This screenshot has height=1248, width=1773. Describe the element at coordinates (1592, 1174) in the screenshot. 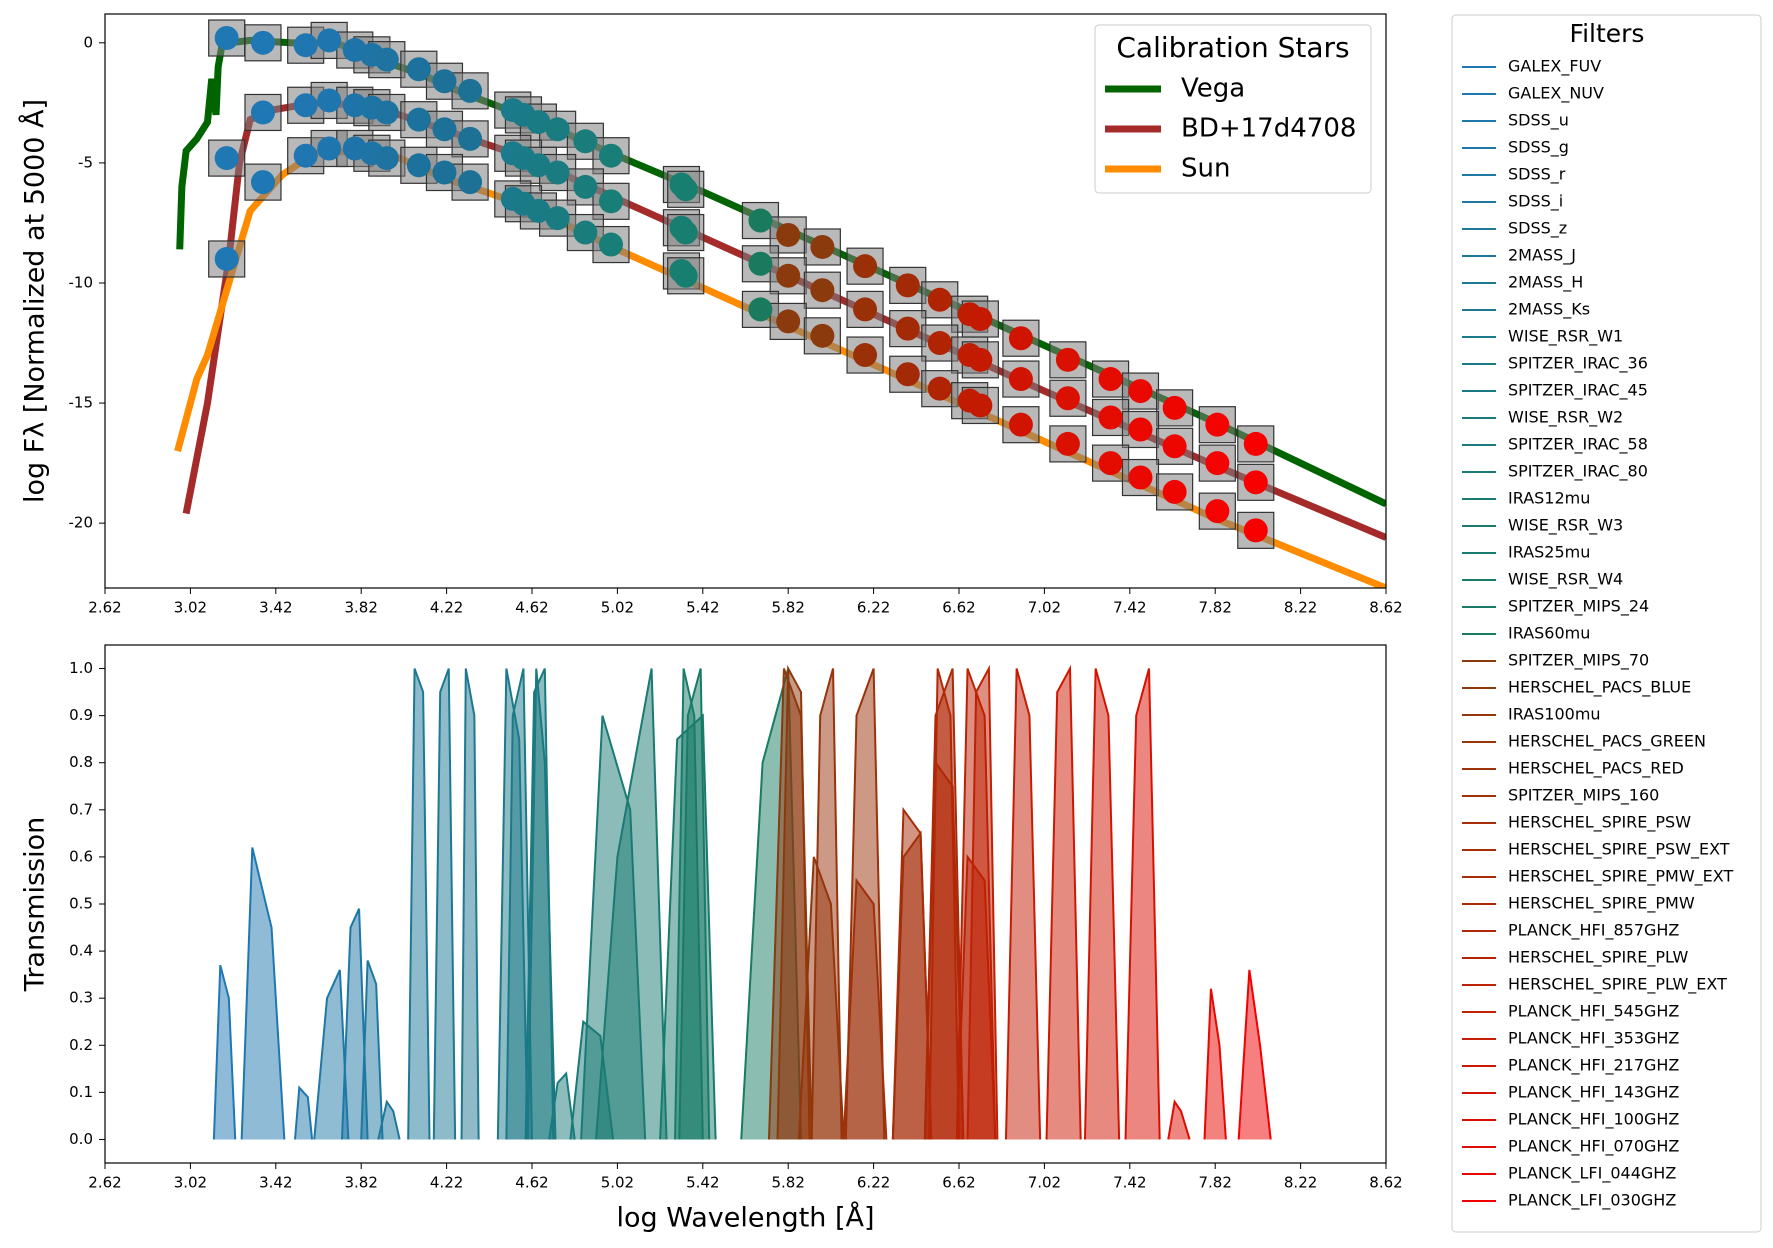

I see `legend-label: PLANCK_LFI_044GHZ` at that location.